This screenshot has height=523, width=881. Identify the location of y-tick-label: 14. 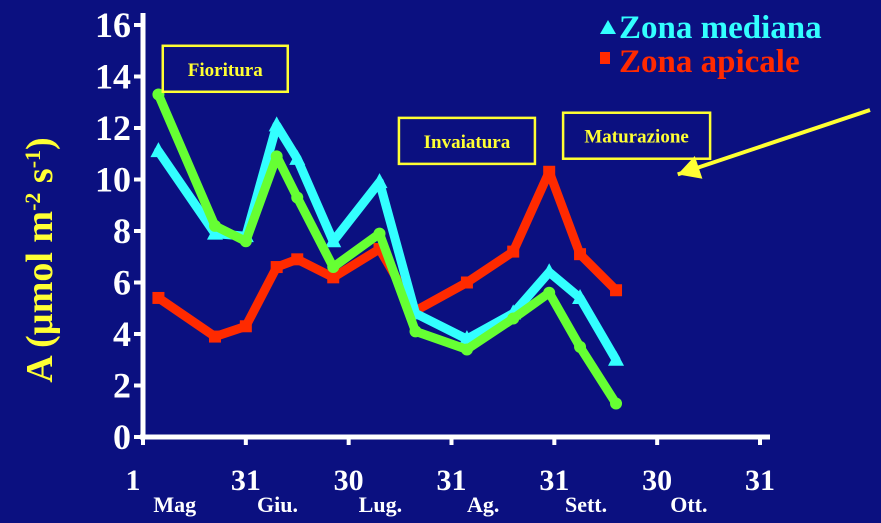
(113, 77).